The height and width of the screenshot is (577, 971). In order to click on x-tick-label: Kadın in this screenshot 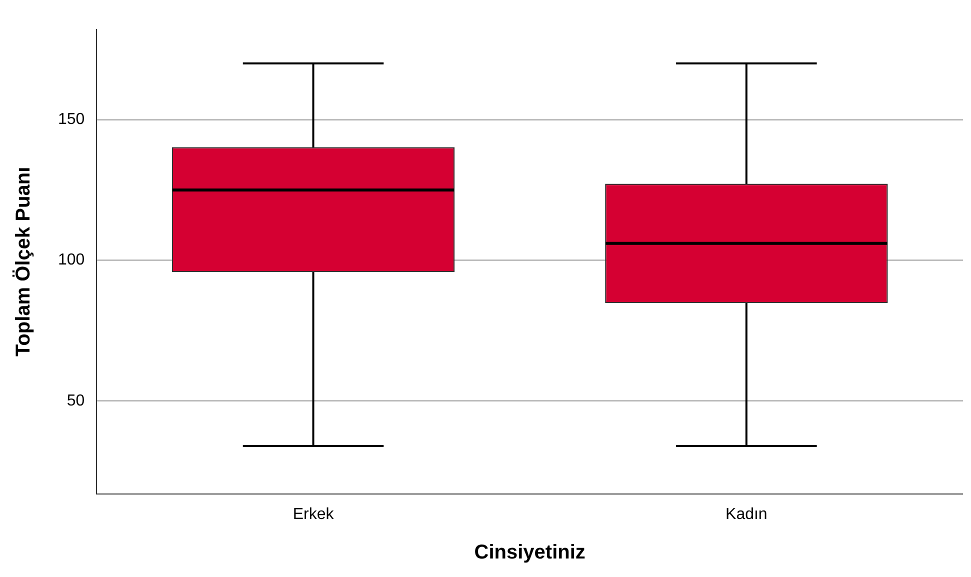, I will do `click(747, 514)`.